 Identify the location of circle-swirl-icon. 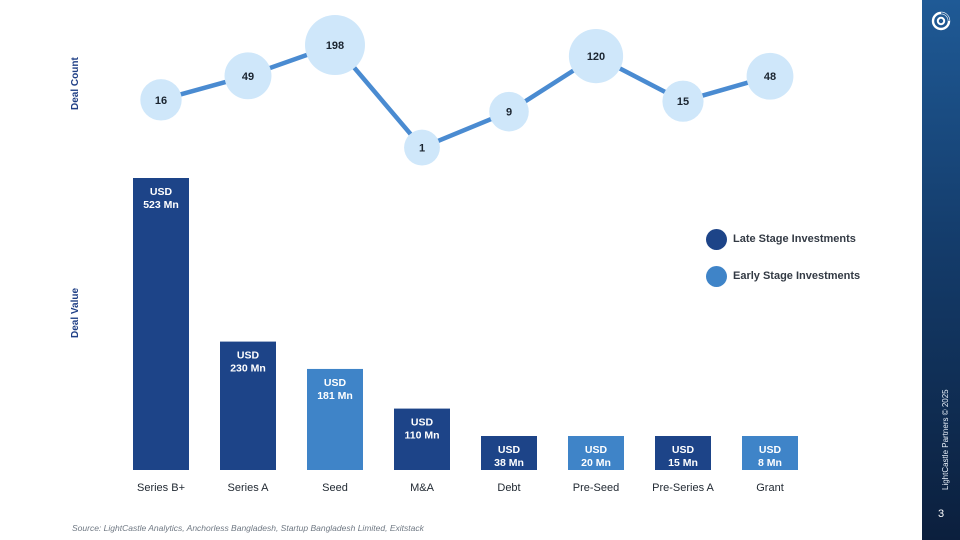
(941, 21).